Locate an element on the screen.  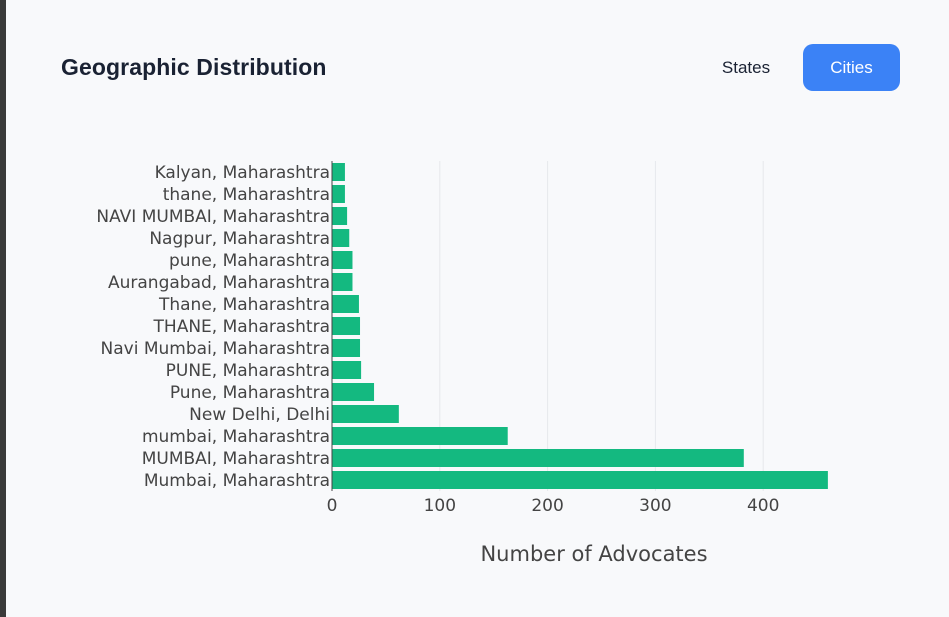
category-label: thane, Maharashtra is located at coordinates (246, 195).